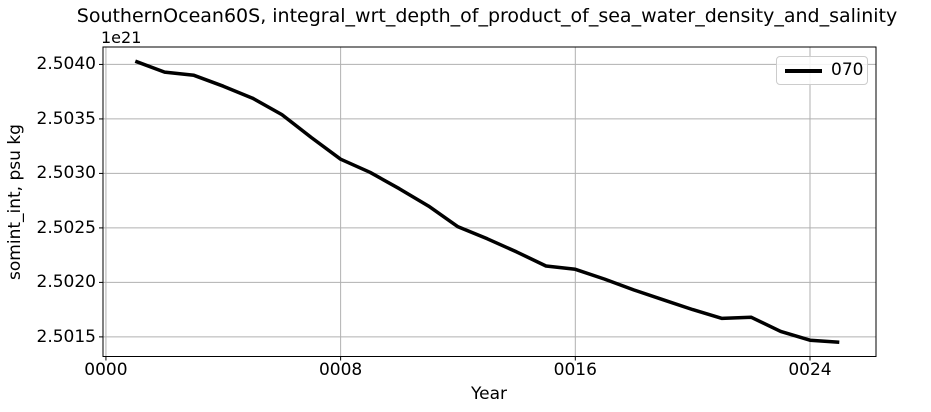 Image resolution: width=931 pixels, height=412 pixels. I want to click on x-tick-label: 0000, so click(106, 370).